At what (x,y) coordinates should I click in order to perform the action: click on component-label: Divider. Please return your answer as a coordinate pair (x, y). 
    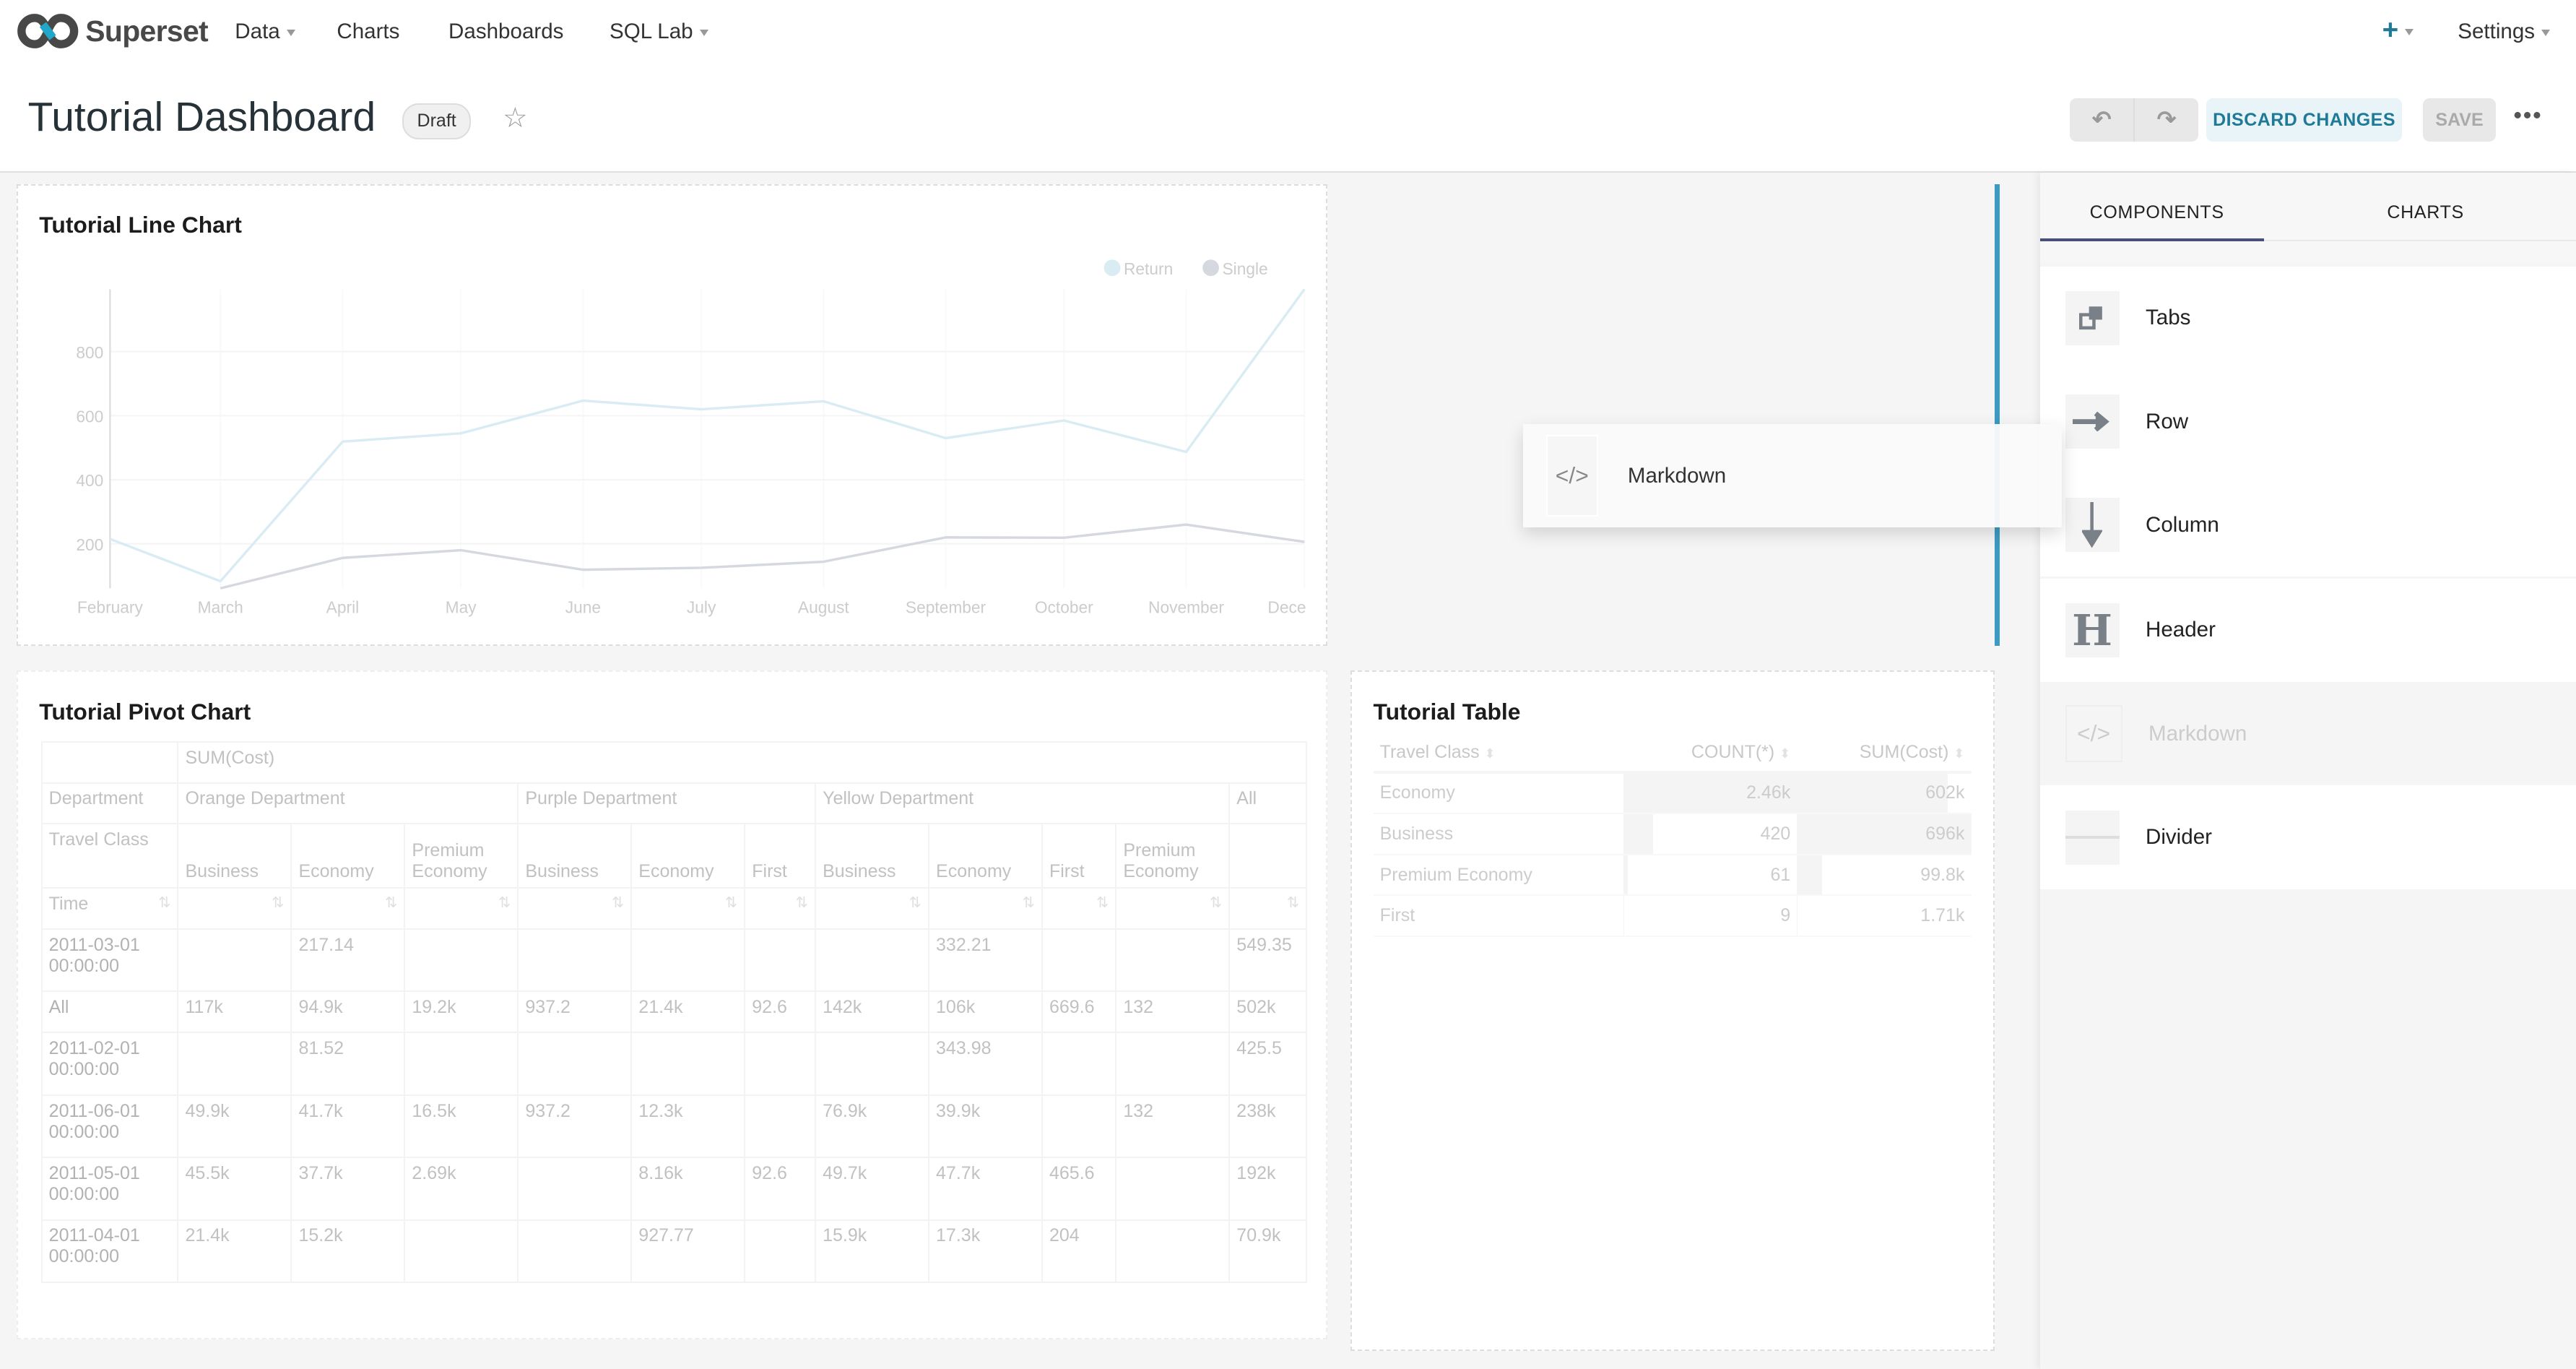
    Looking at the image, I should click on (2178, 837).